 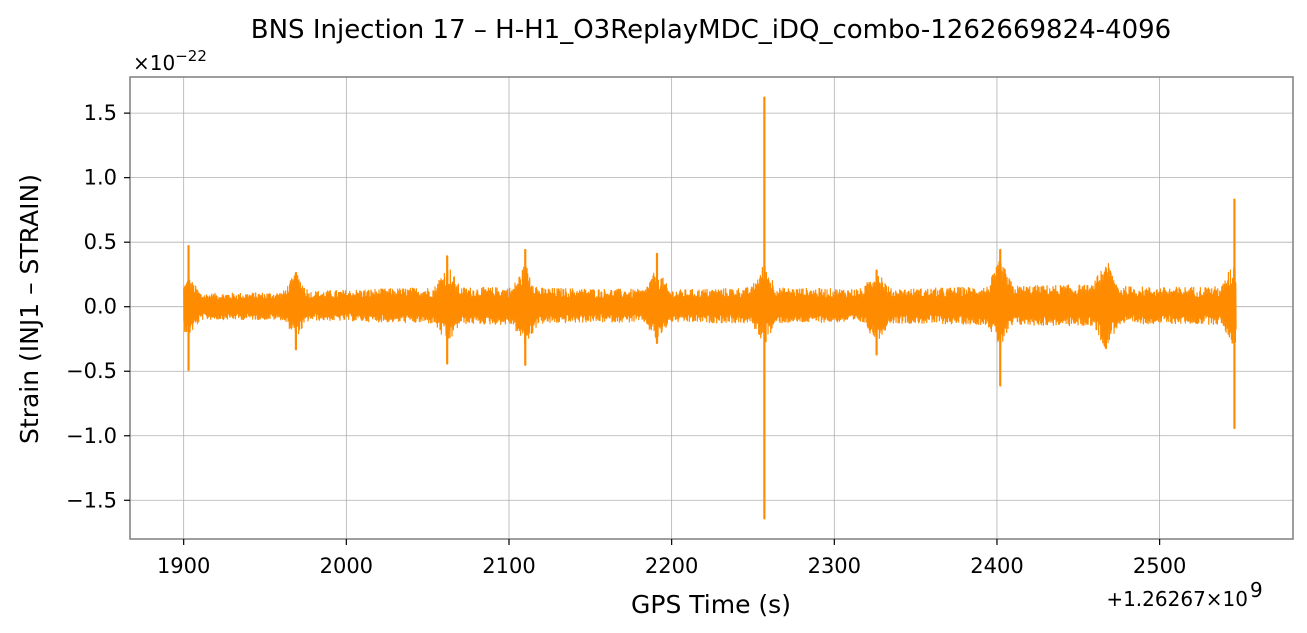 What do you see at coordinates (91, 436) in the screenshot?
I see `y-tick-label: −1.0` at bounding box center [91, 436].